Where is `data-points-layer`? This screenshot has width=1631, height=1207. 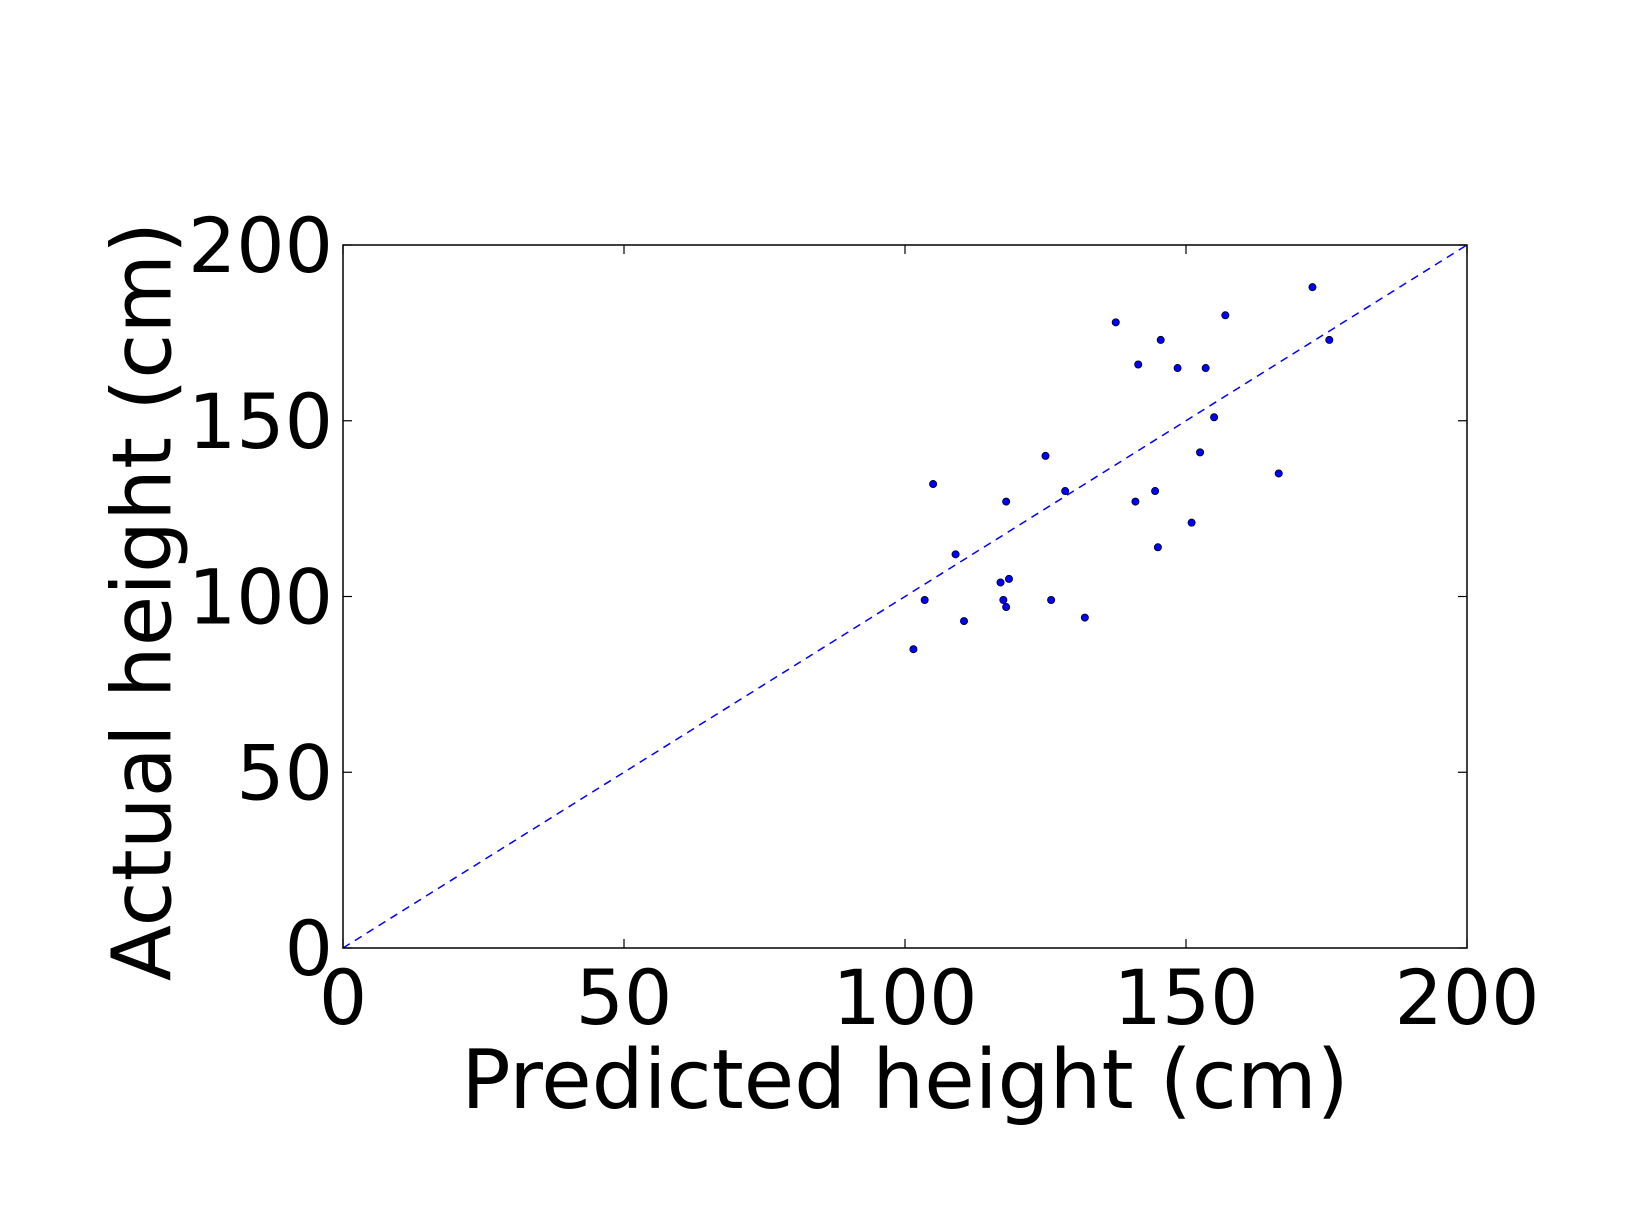
data-points-layer is located at coordinates (1121, 468).